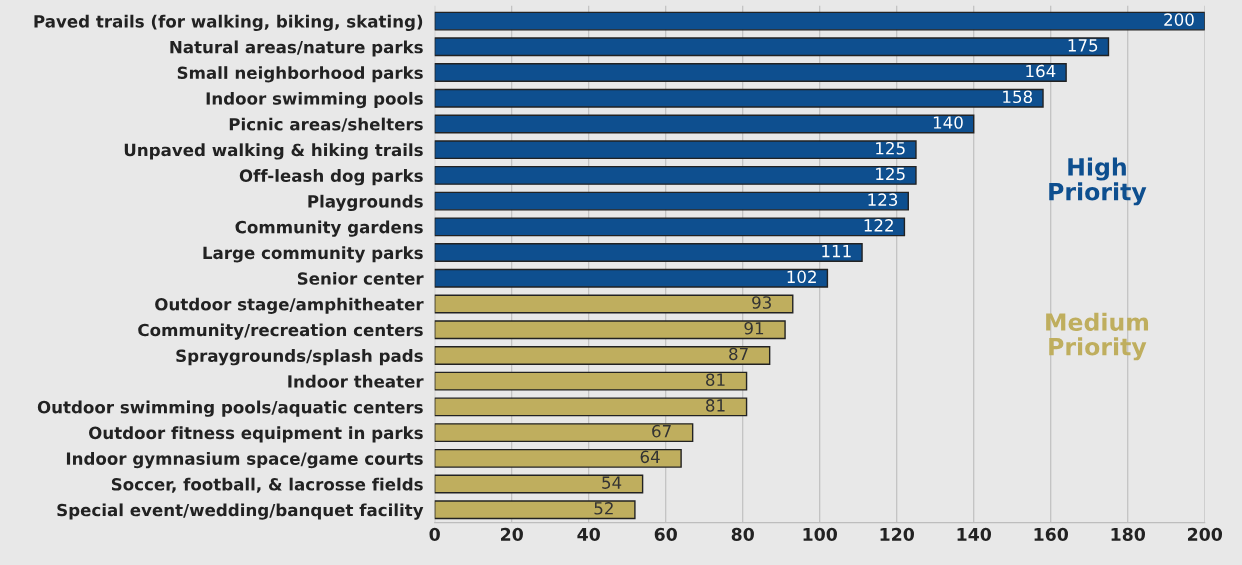 This screenshot has width=1242, height=565. Describe the element at coordinates (329, 228) in the screenshot. I see `y-tick-label: Community gardens` at that location.